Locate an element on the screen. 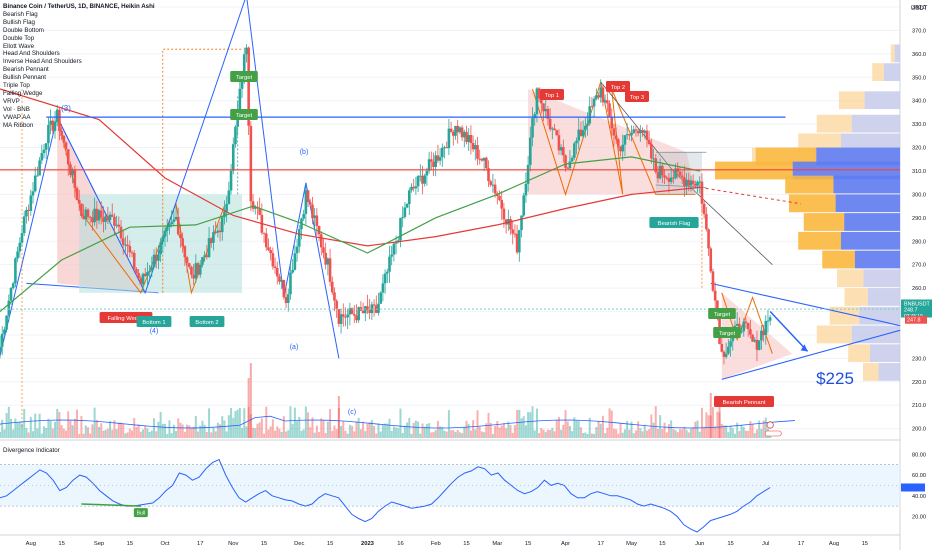 The height and width of the screenshot is (550, 932). legend-item: VRVP is located at coordinates (11, 101).